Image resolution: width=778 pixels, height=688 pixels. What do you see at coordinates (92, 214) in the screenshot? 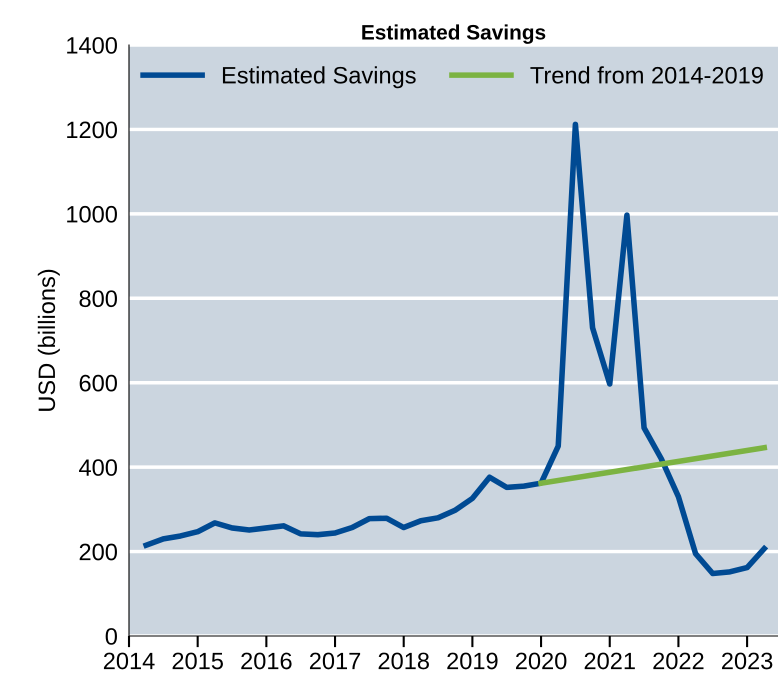
I see `y-tick-label: 1000` at bounding box center [92, 214].